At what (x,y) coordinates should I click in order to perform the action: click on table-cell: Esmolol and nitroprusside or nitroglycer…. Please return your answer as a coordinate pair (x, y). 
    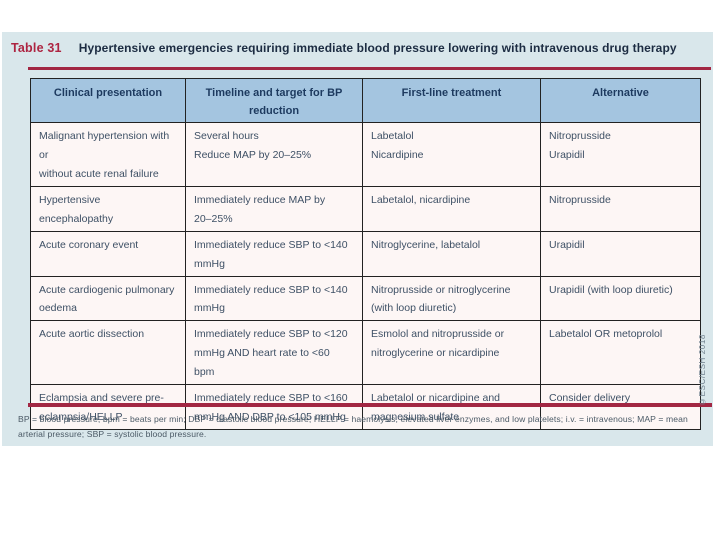
    Looking at the image, I should click on (451, 352).